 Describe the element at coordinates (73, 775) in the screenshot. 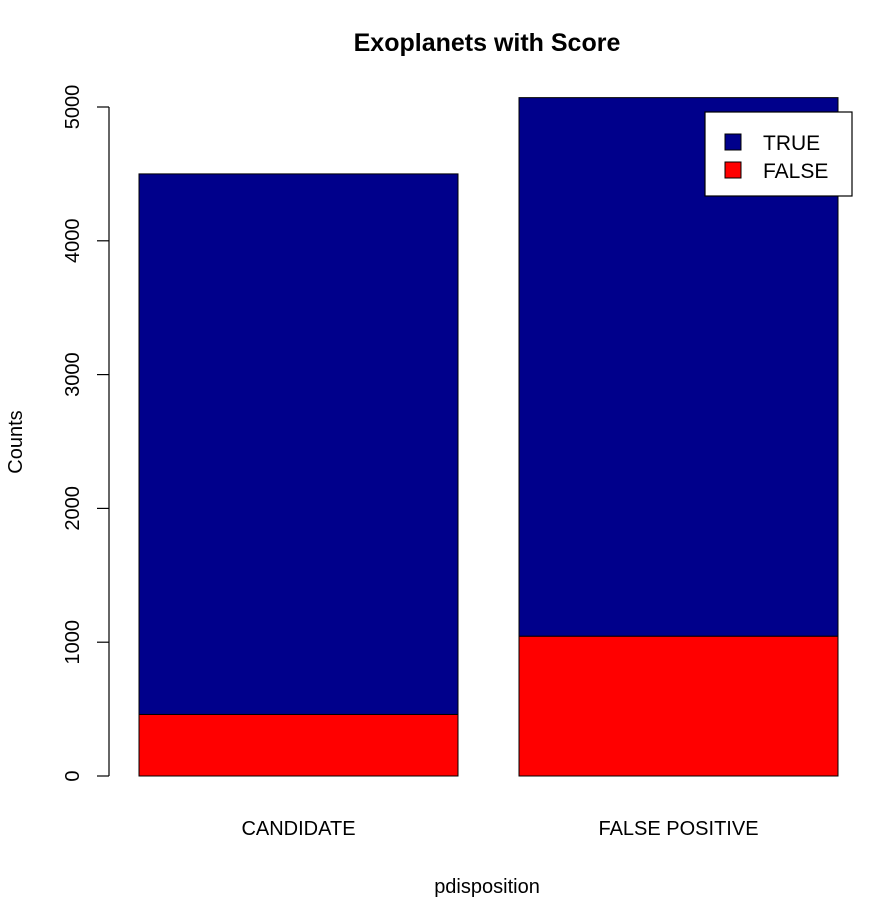

I see `y-tick-label: 0` at that location.